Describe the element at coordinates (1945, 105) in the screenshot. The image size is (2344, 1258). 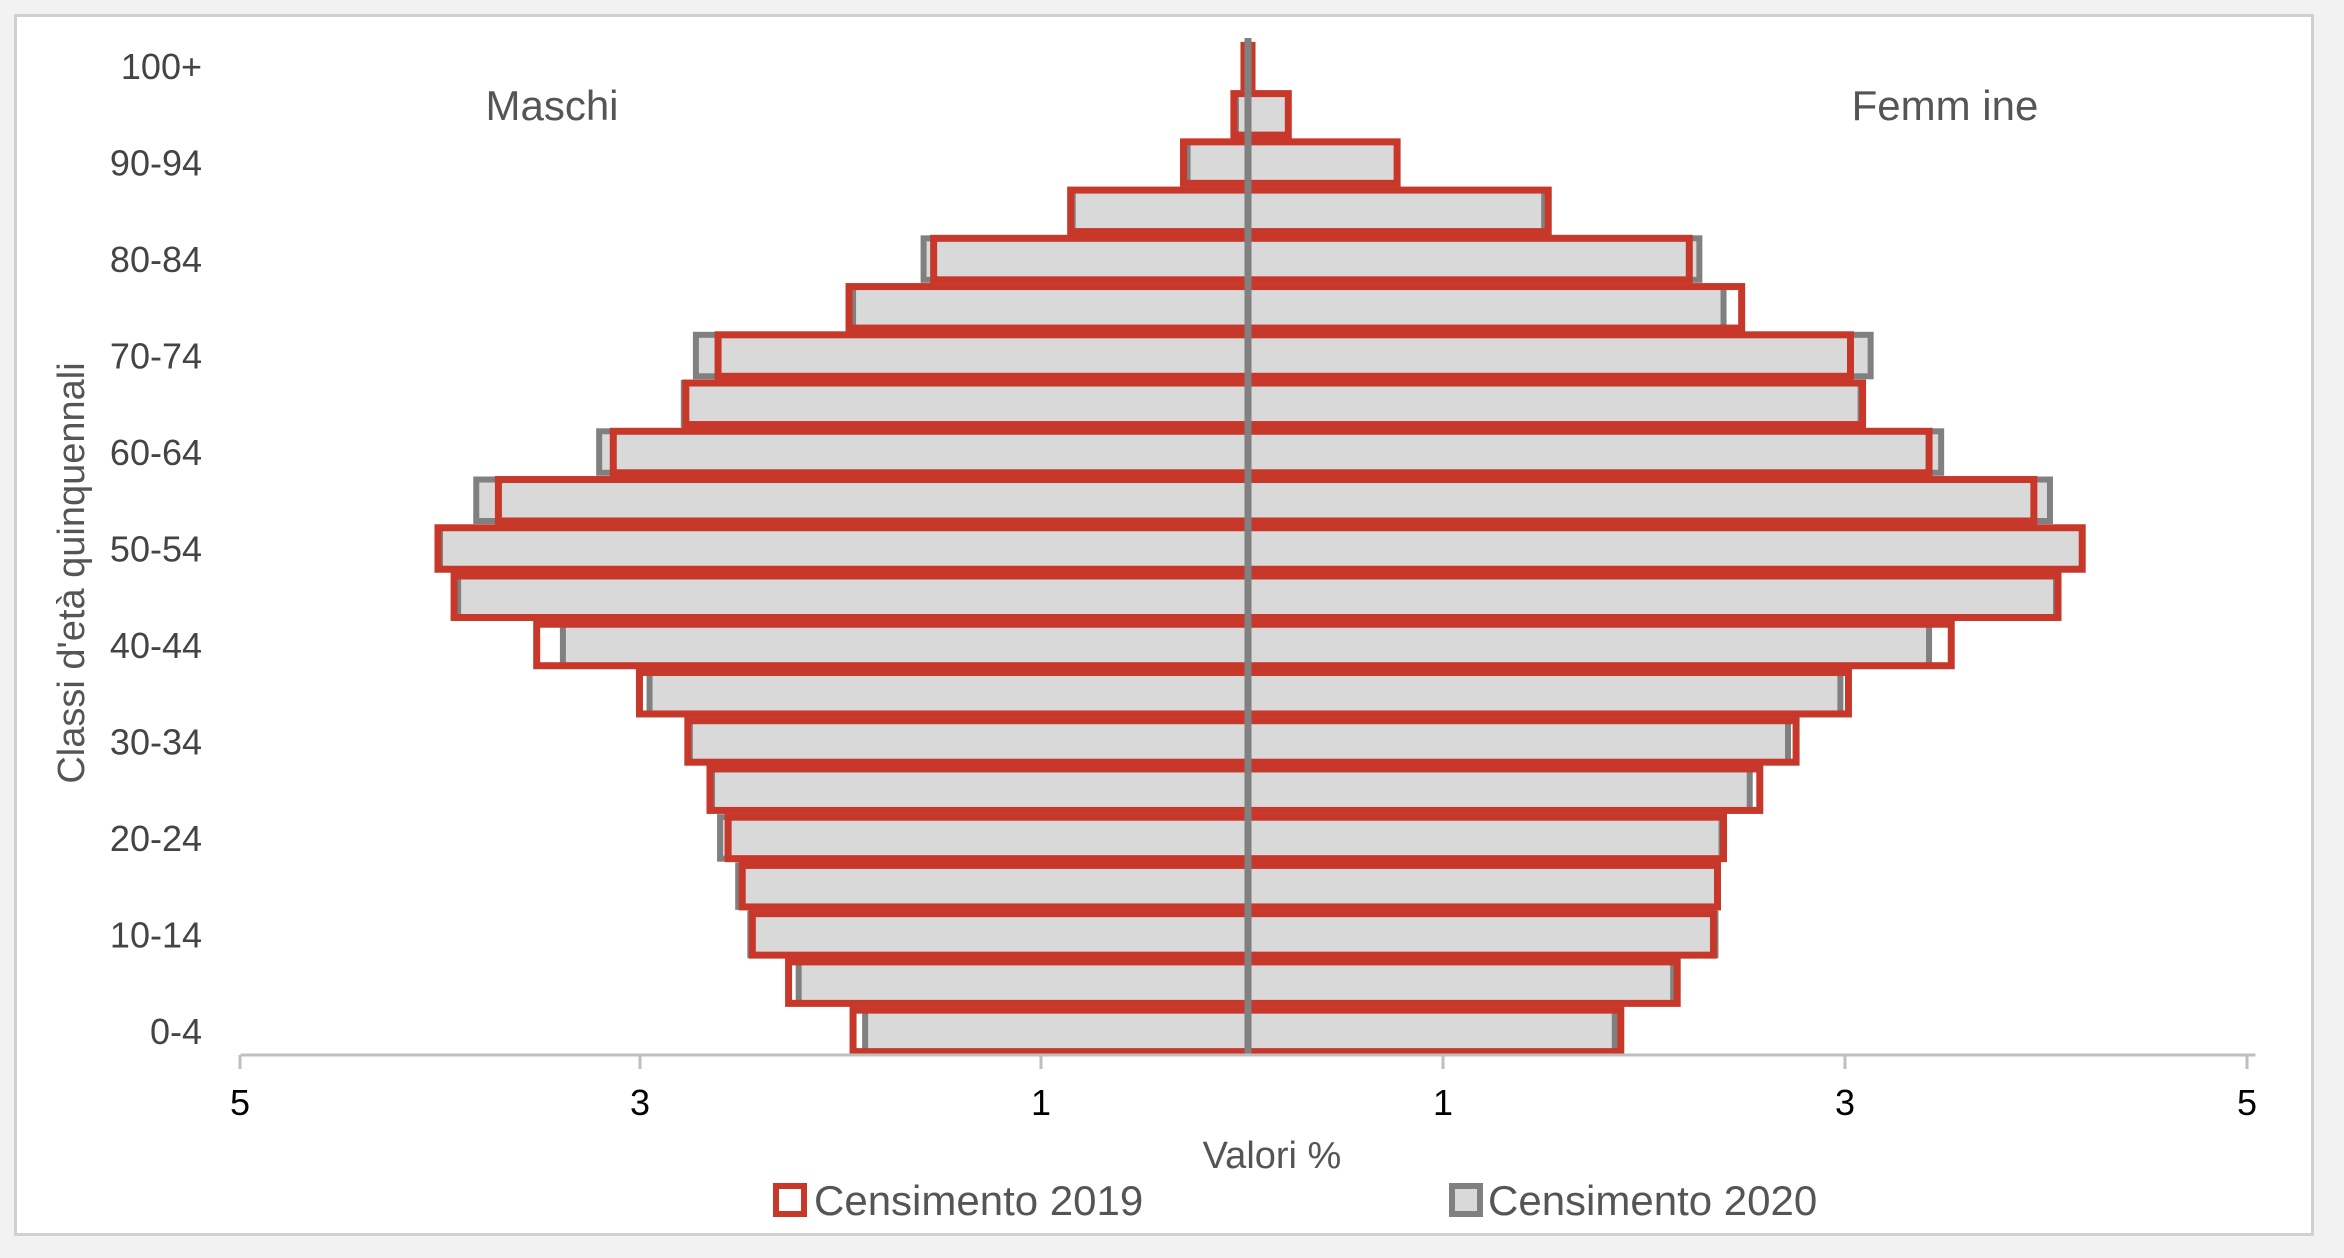
I see `label-femmine: Femm ine` at that location.